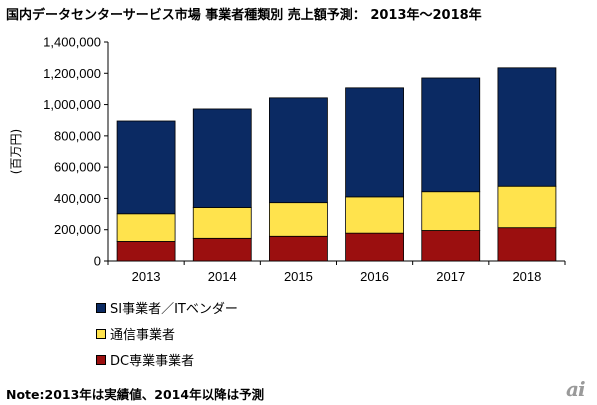 The height and width of the screenshot is (405, 597). What do you see at coordinates (135, 394) in the screenshot?
I see `chart-note: Note:2013年は実績値、2014年以降は予測` at bounding box center [135, 394].